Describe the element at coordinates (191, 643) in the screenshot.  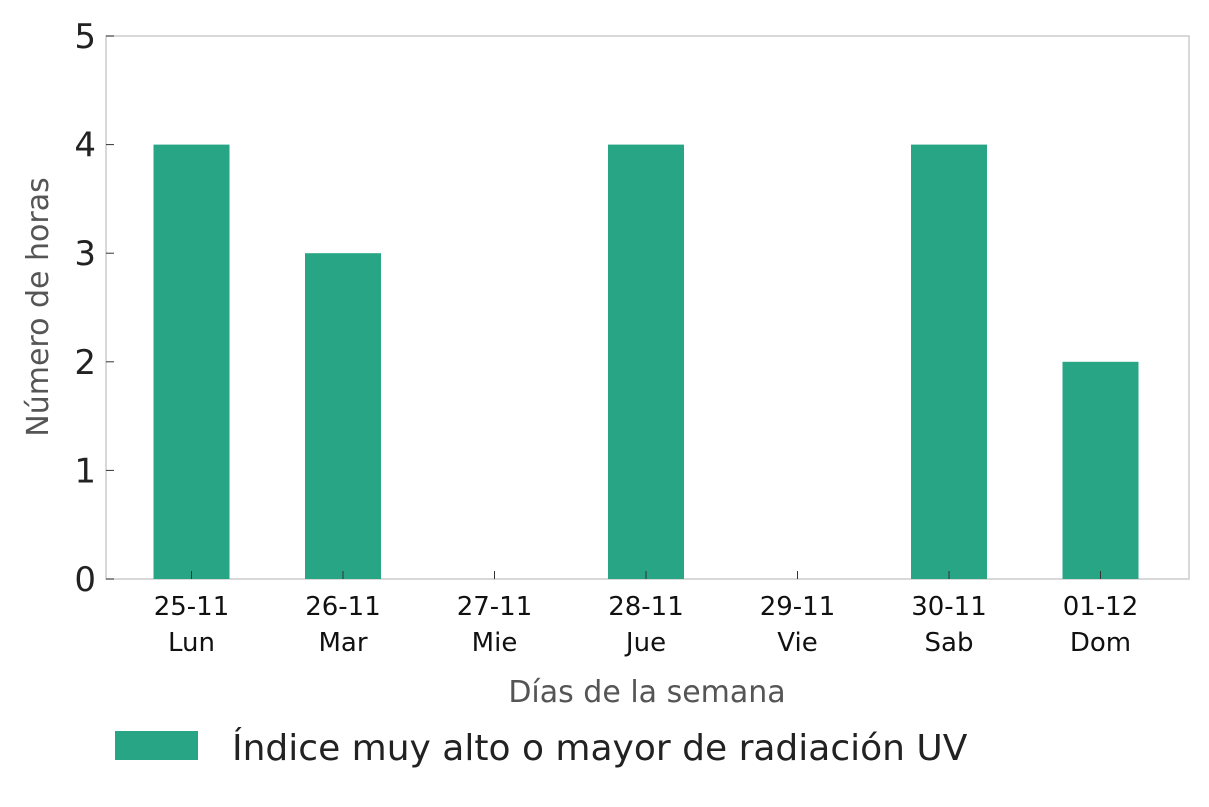
I see `x-tick-label-day: Lun` at that location.